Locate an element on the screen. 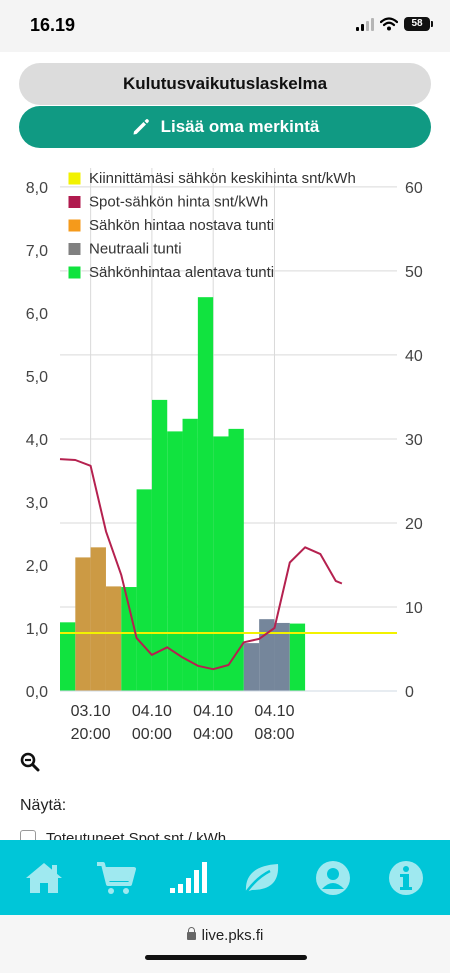 The image size is (450, 973). y-right-tick-label: 40 is located at coordinates (414, 356).